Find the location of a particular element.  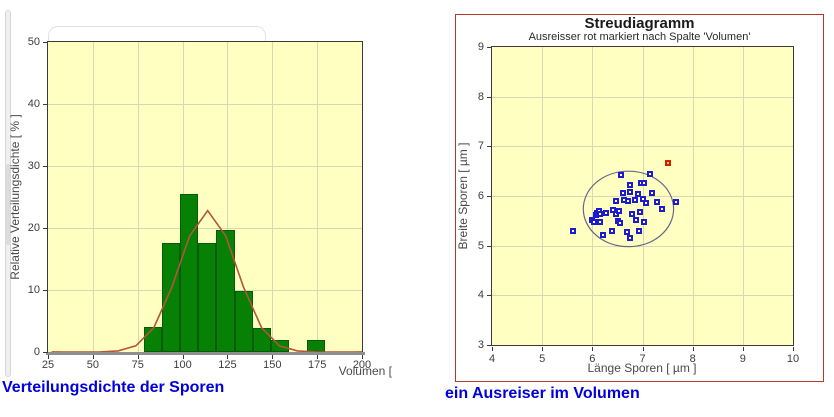

y-tick-label: 7 is located at coordinates (480, 146).